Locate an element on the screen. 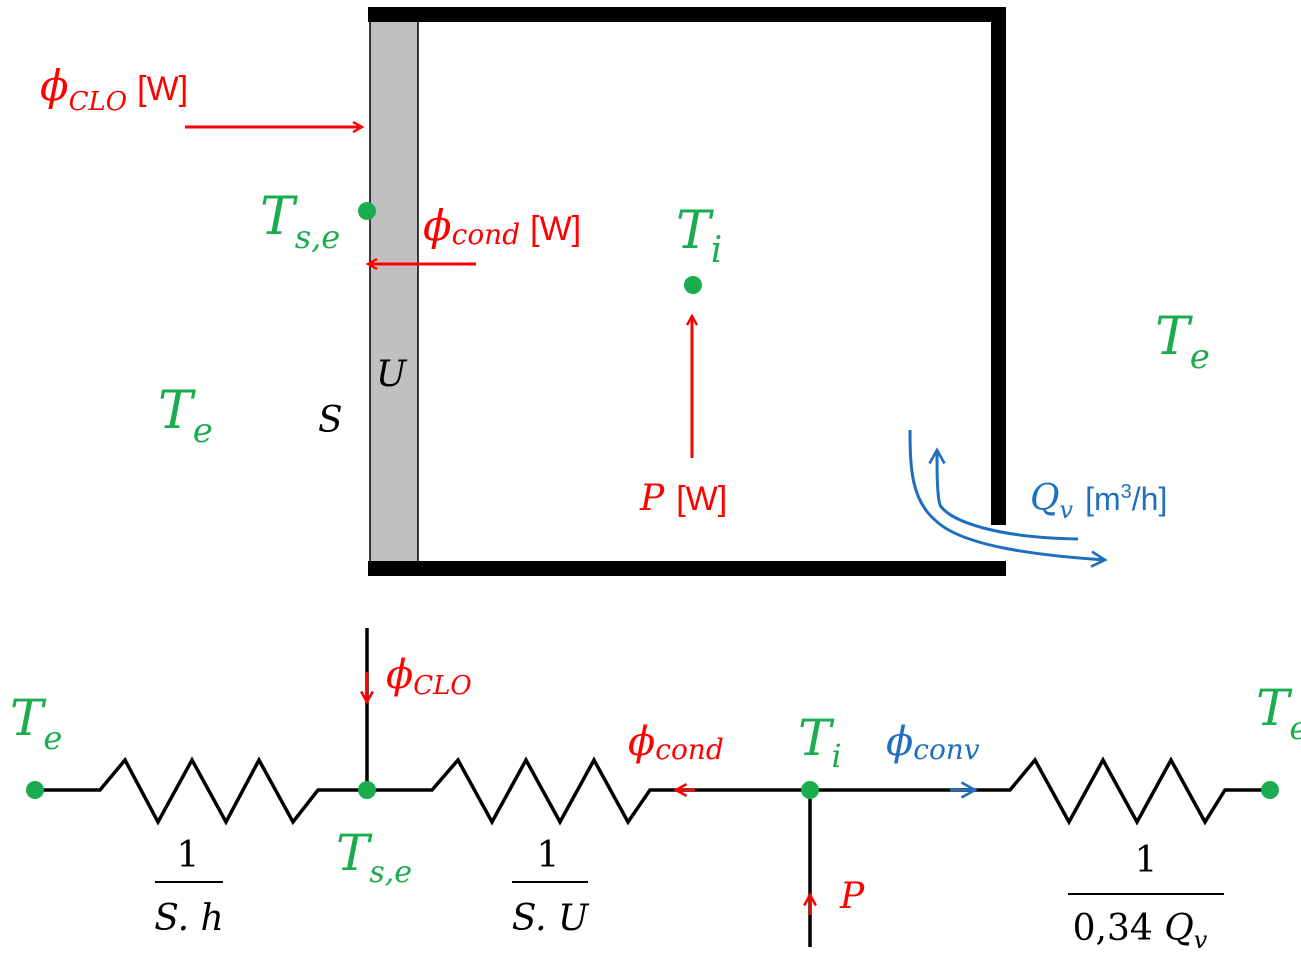  fraction-r2-denominator: S. U is located at coordinates (551, 918).